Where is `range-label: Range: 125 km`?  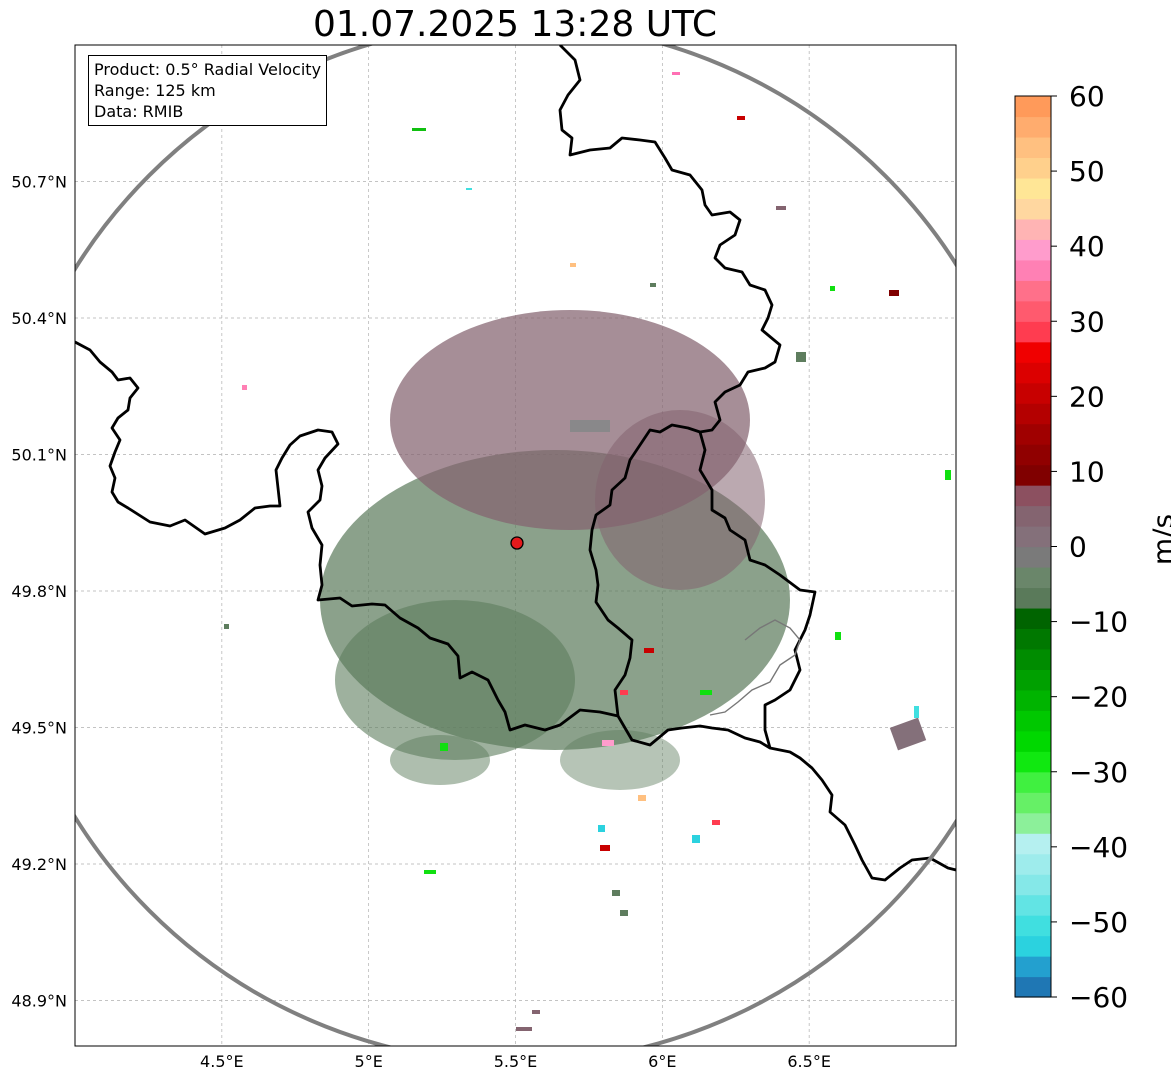
range-label: Range: 125 km is located at coordinates (155, 90).